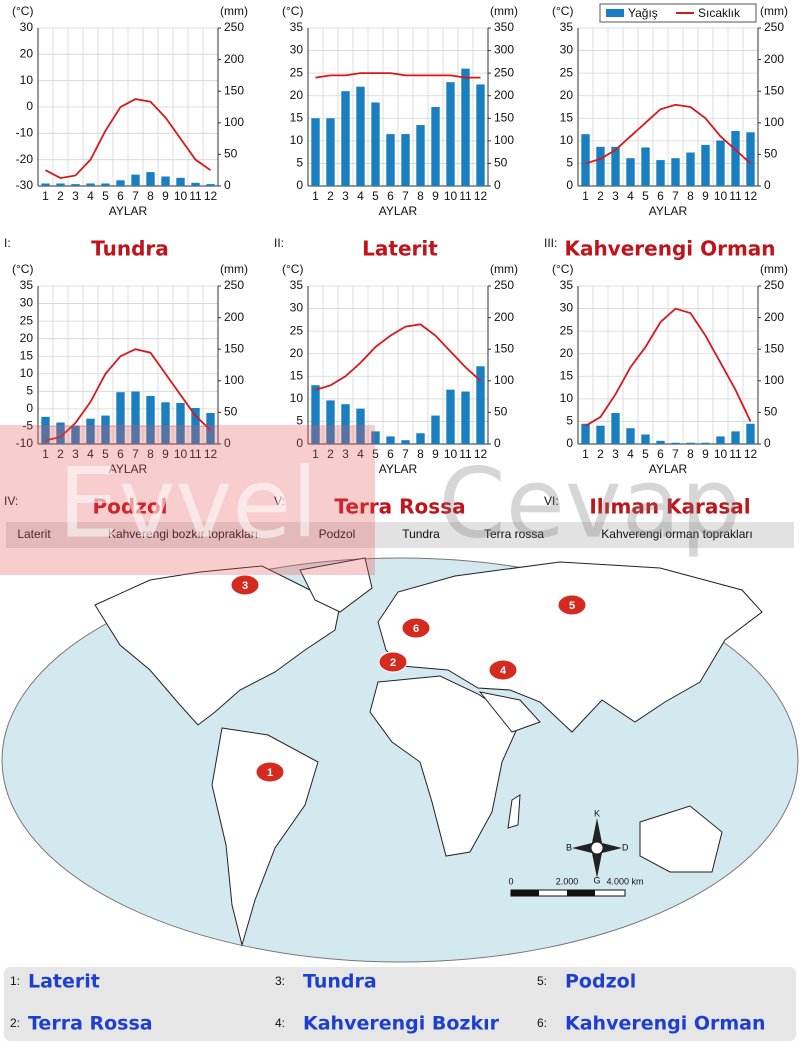  What do you see at coordinates (231, 154) in the screenshot?
I see `y2-tick-label: 50` at bounding box center [231, 154].